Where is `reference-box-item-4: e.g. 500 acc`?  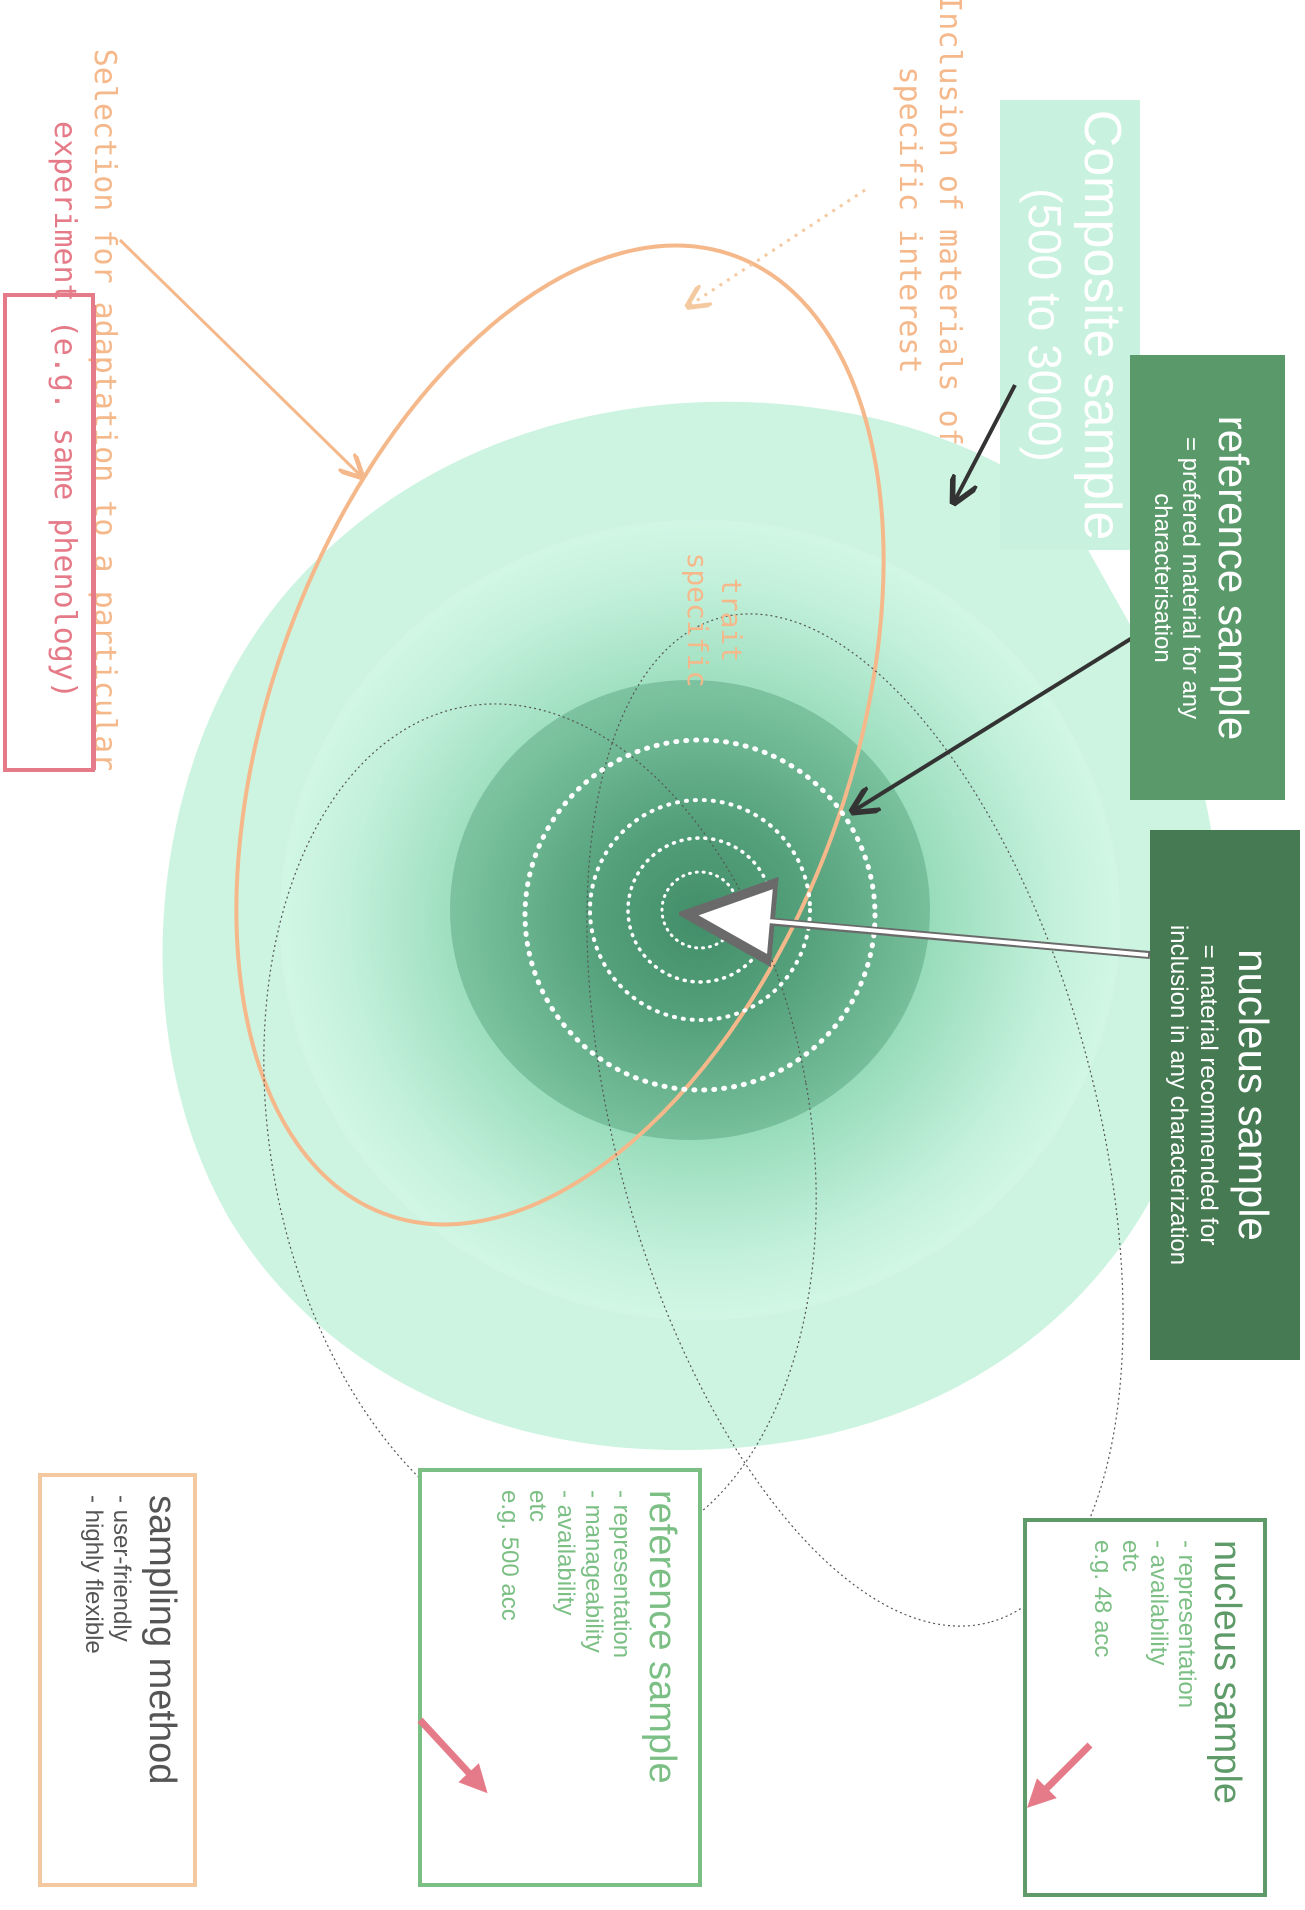 reference-box-item-4: e.g. 500 acc is located at coordinates (509, 1555).